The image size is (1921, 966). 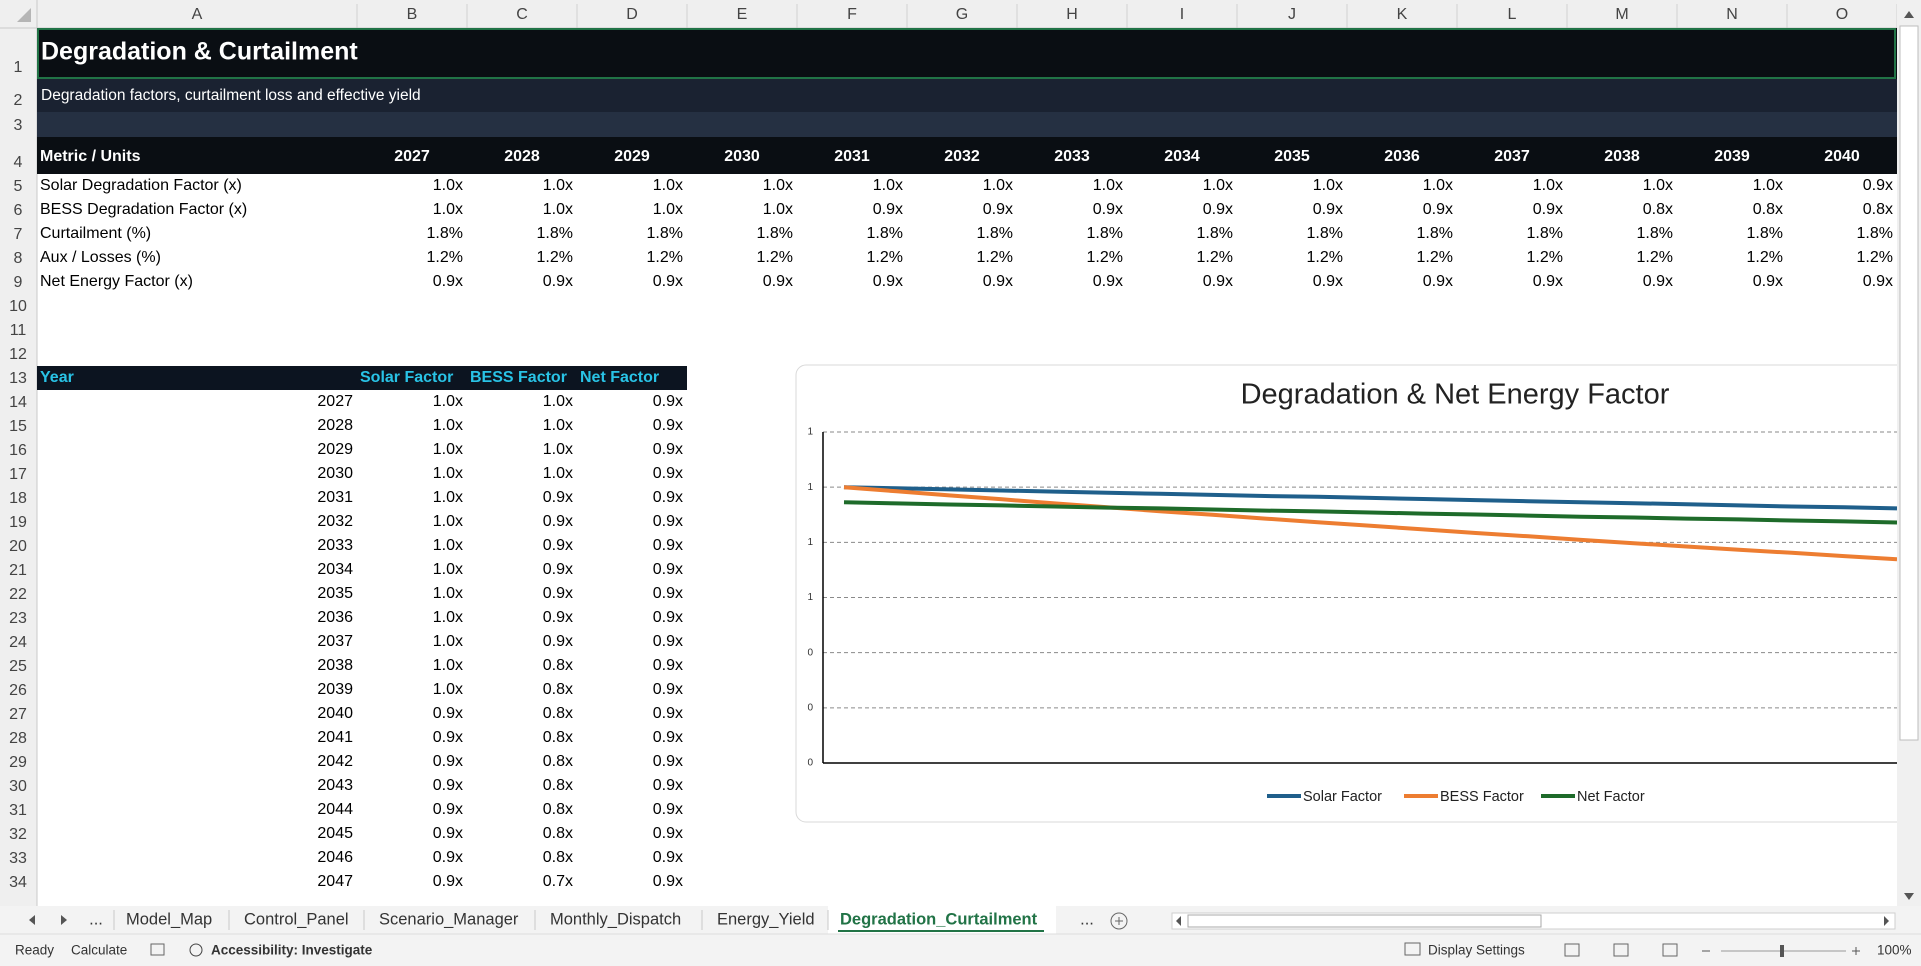 What do you see at coordinates (18, 714) in the screenshot?
I see `row-number: 27` at bounding box center [18, 714].